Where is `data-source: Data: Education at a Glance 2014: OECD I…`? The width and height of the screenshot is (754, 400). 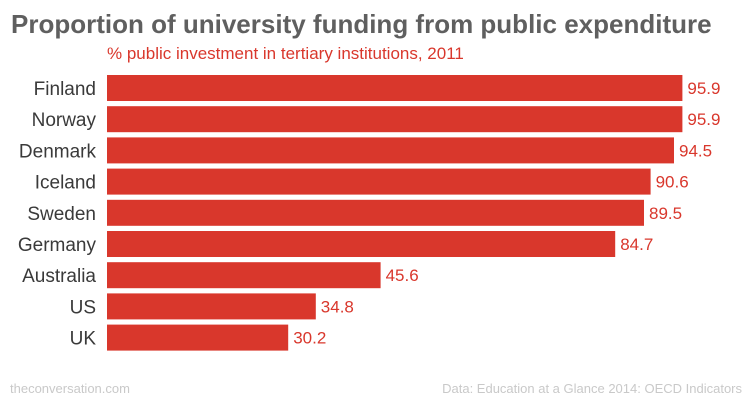 data-source: Data: Education at a Glance 2014: OECD I… is located at coordinates (592, 388).